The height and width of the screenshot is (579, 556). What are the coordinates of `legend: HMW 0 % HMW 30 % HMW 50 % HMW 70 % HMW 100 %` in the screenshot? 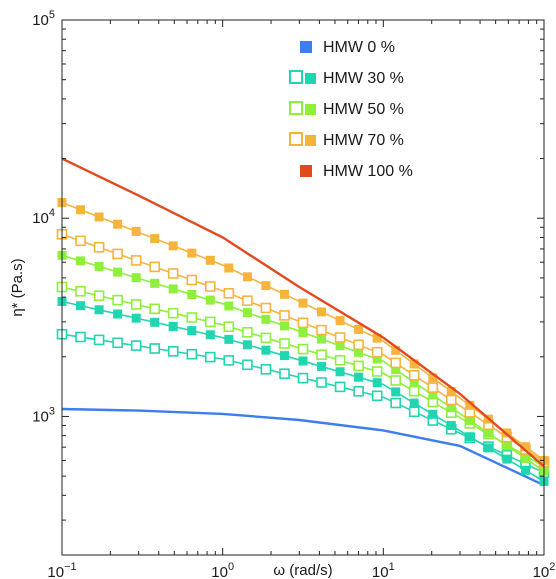 It's located at (351, 109).